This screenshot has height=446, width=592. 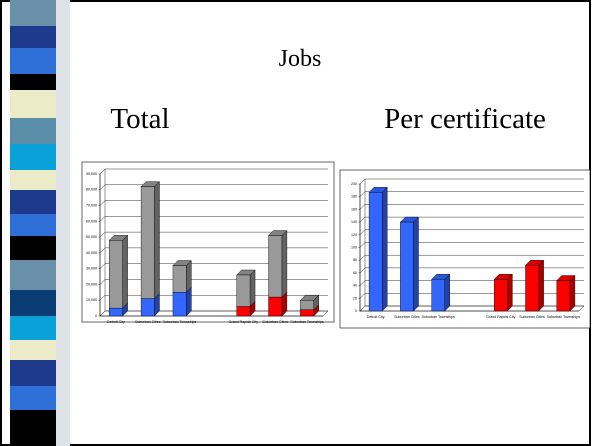 I want to click on y-tick-label: 90,000, so click(x=91, y=174).